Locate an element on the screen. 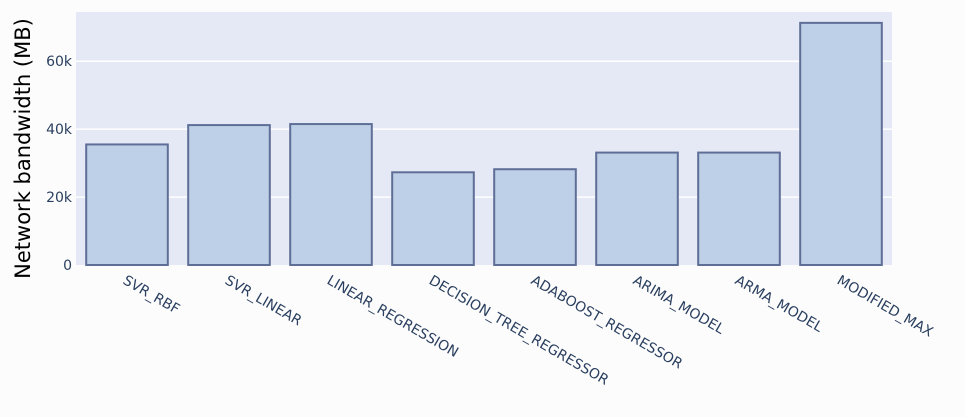  x-tick-label: ARIMA_MODEL is located at coordinates (678, 305).